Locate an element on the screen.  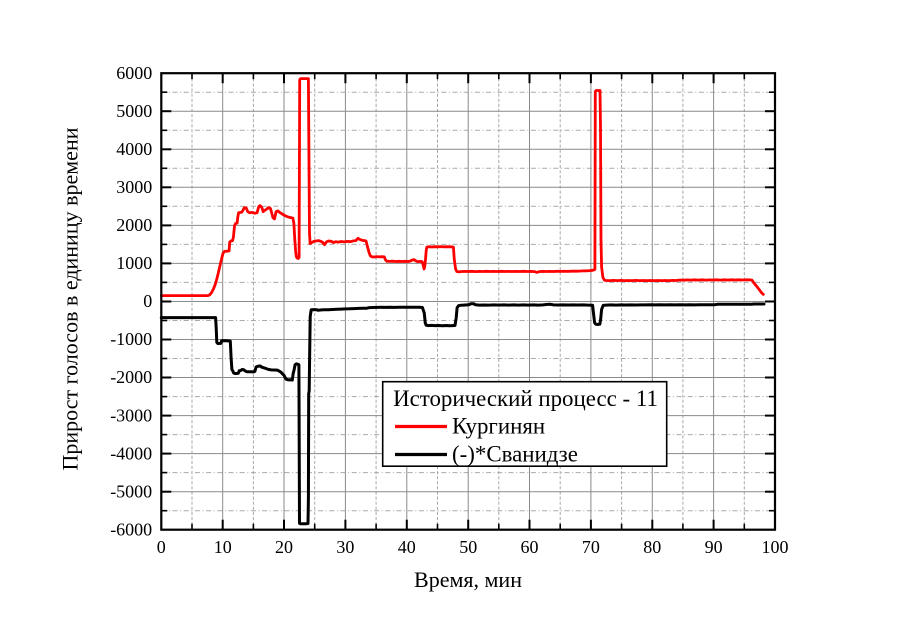
svg-text: Время, мин is located at coordinates (468, 579).